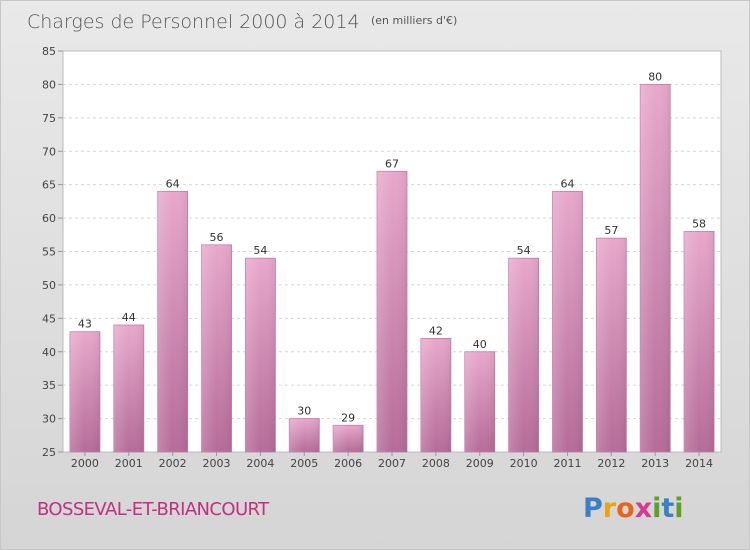 This screenshot has height=551, width=750. What do you see at coordinates (49, 218) in the screenshot?
I see `y-tick-label: 60` at bounding box center [49, 218].